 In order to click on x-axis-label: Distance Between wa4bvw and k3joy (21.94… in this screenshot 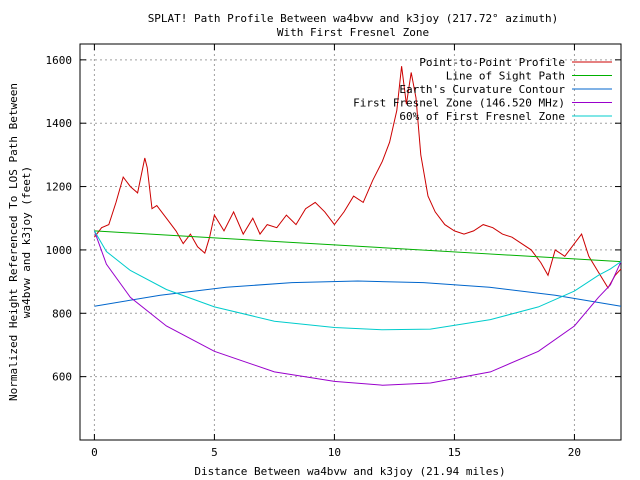, I will do `click(349, 471)`.